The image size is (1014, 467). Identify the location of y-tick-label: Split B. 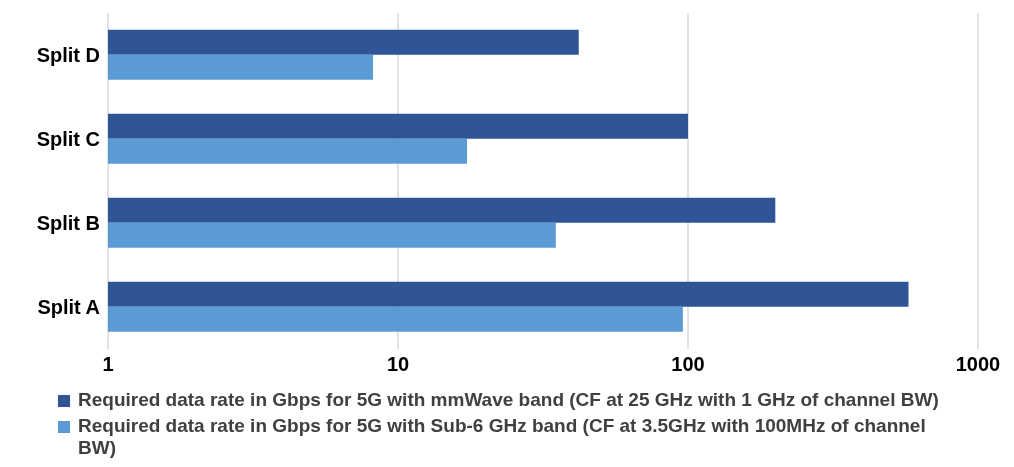
(68, 223).